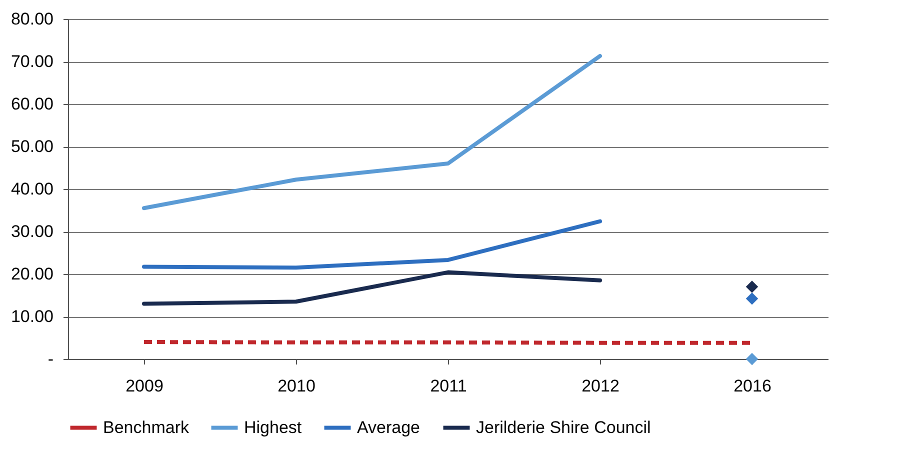 The height and width of the screenshot is (476, 916). Describe the element at coordinates (448, 386) in the screenshot. I see `x-tick-label: 2011` at that location.